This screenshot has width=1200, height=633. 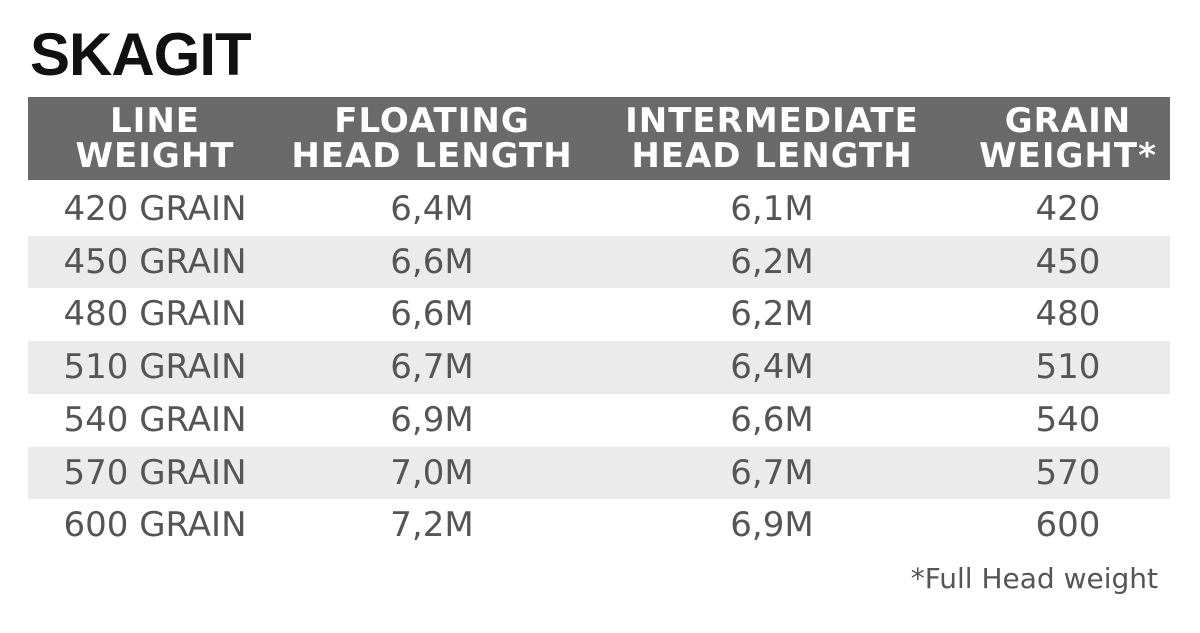 I want to click on table-cell: 600, so click(x=1068, y=525).